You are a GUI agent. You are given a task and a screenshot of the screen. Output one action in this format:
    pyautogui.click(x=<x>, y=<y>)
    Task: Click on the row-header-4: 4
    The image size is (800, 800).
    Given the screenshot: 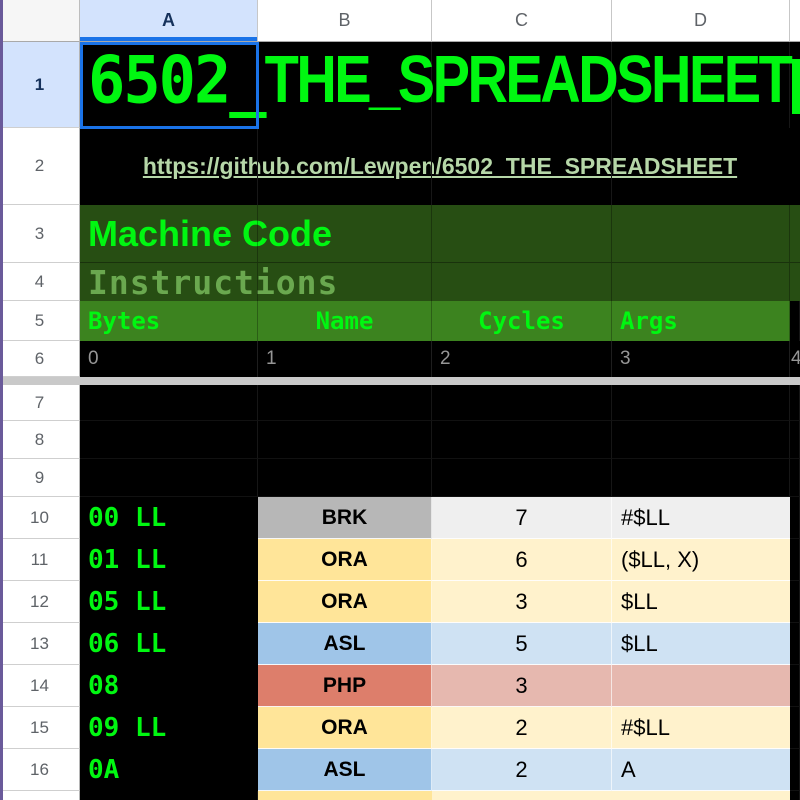 What is the action you would take?
    pyautogui.click(x=40, y=282)
    